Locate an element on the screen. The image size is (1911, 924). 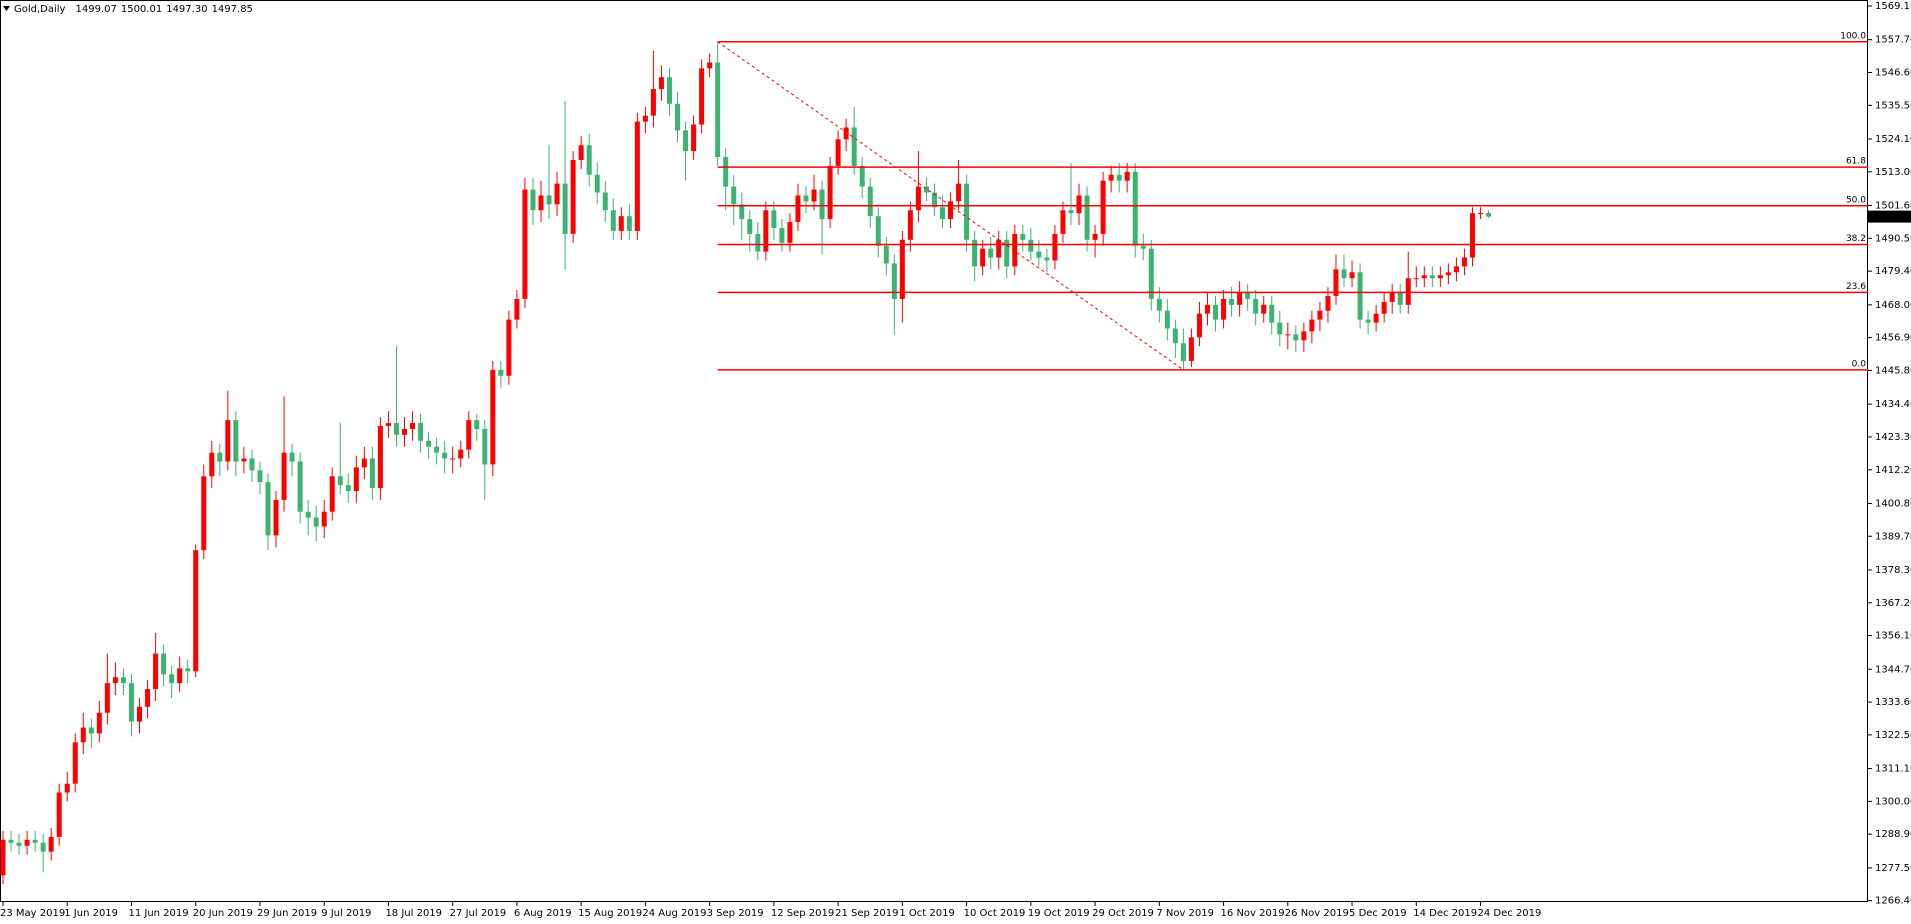
fib-label: 23.6 is located at coordinates (1856, 287).